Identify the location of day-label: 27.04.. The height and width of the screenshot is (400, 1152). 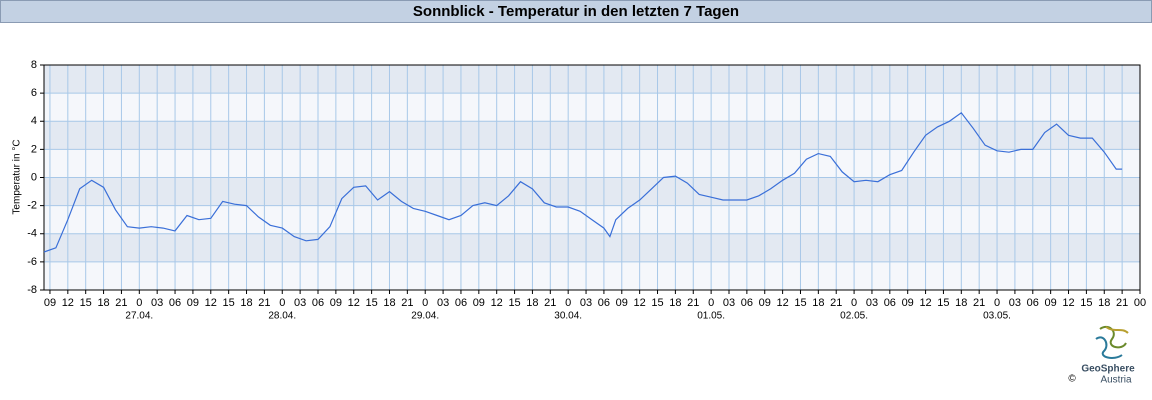
(139, 316).